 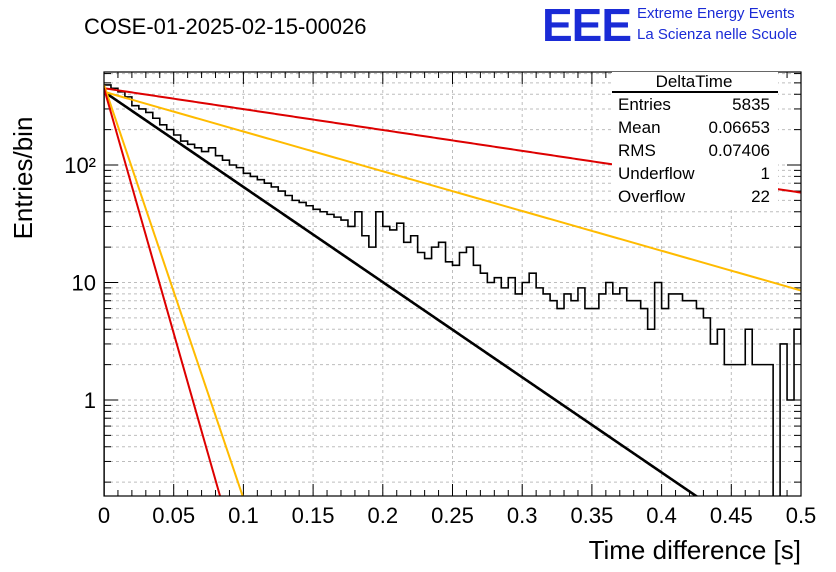 What do you see at coordinates (760, 196) in the screenshot?
I see `stats-value-overflow: 22` at bounding box center [760, 196].